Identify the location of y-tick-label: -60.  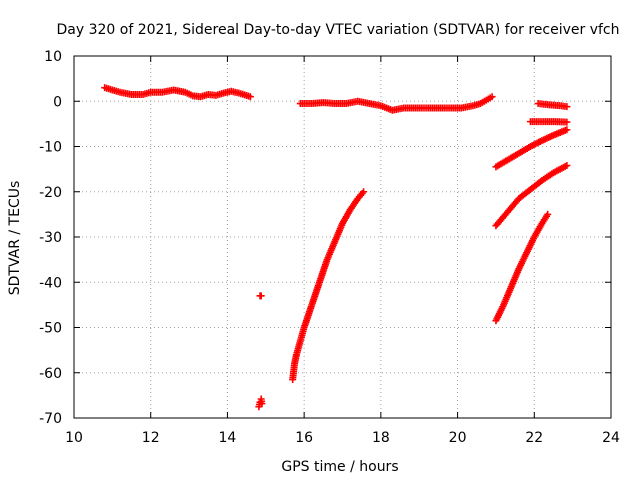
(50, 374).